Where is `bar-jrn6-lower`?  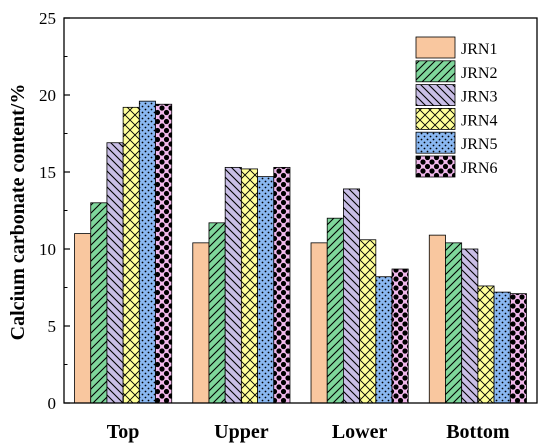
bar-jrn6-lower is located at coordinates (400, 336).